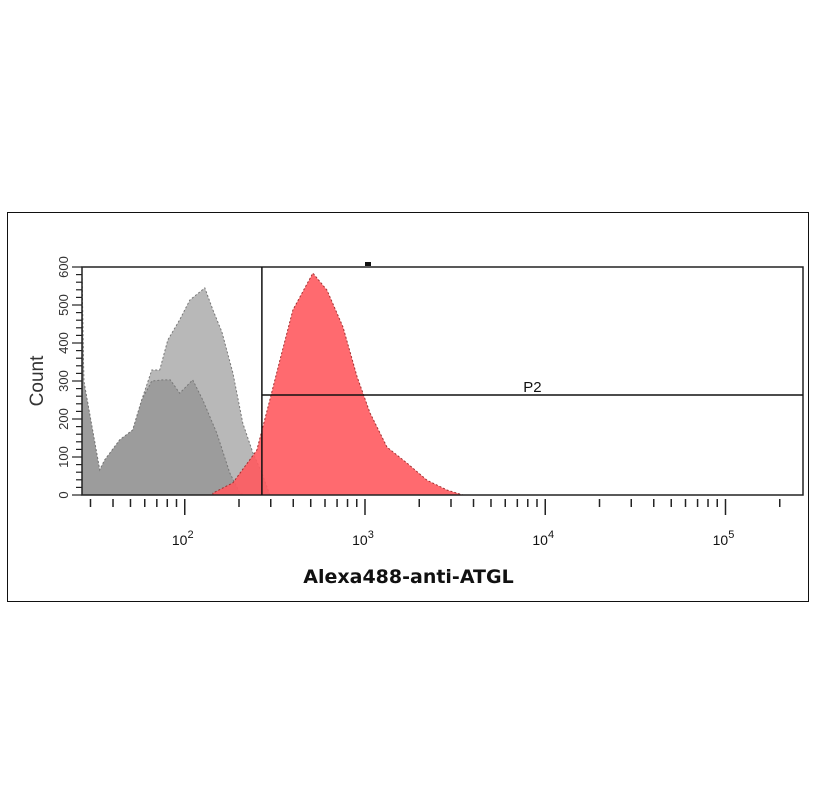  Describe the element at coordinates (63, 343) in the screenshot. I see `y-tick-label: 400` at that location.